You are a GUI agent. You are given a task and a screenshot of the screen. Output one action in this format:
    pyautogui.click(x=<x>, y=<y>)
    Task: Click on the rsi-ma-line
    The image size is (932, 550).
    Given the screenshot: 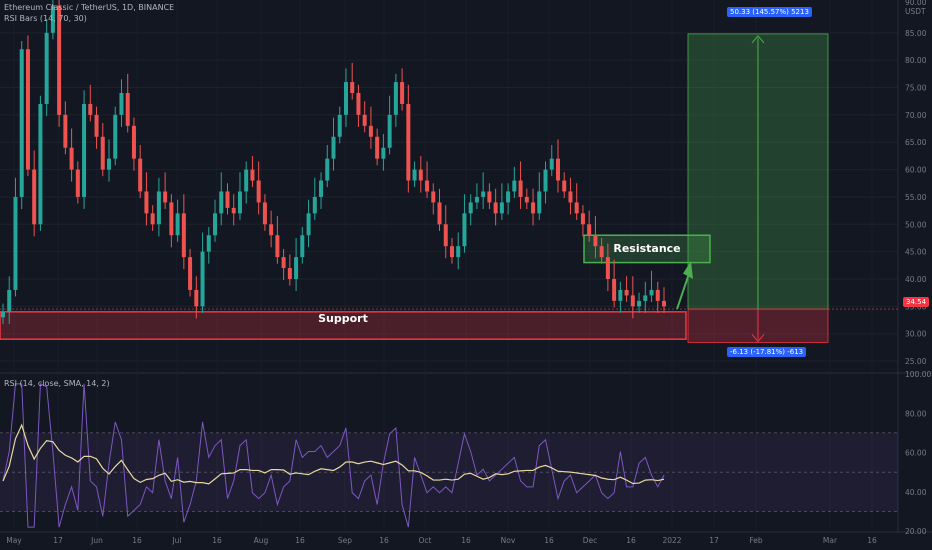 What is the action you would take?
    pyautogui.click(x=333, y=454)
    